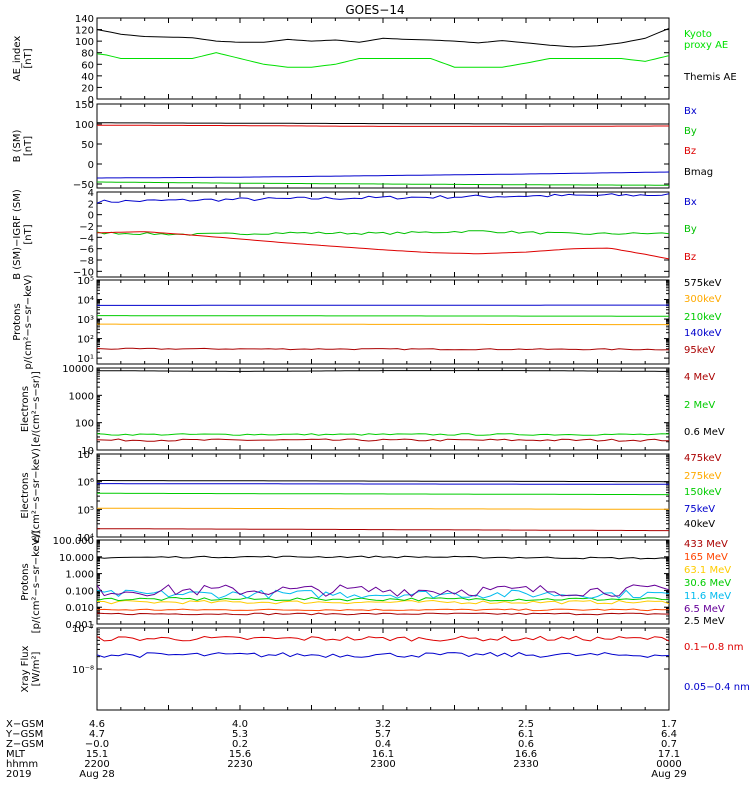  I want to click on legend-label: 75keV, so click(699, 509).